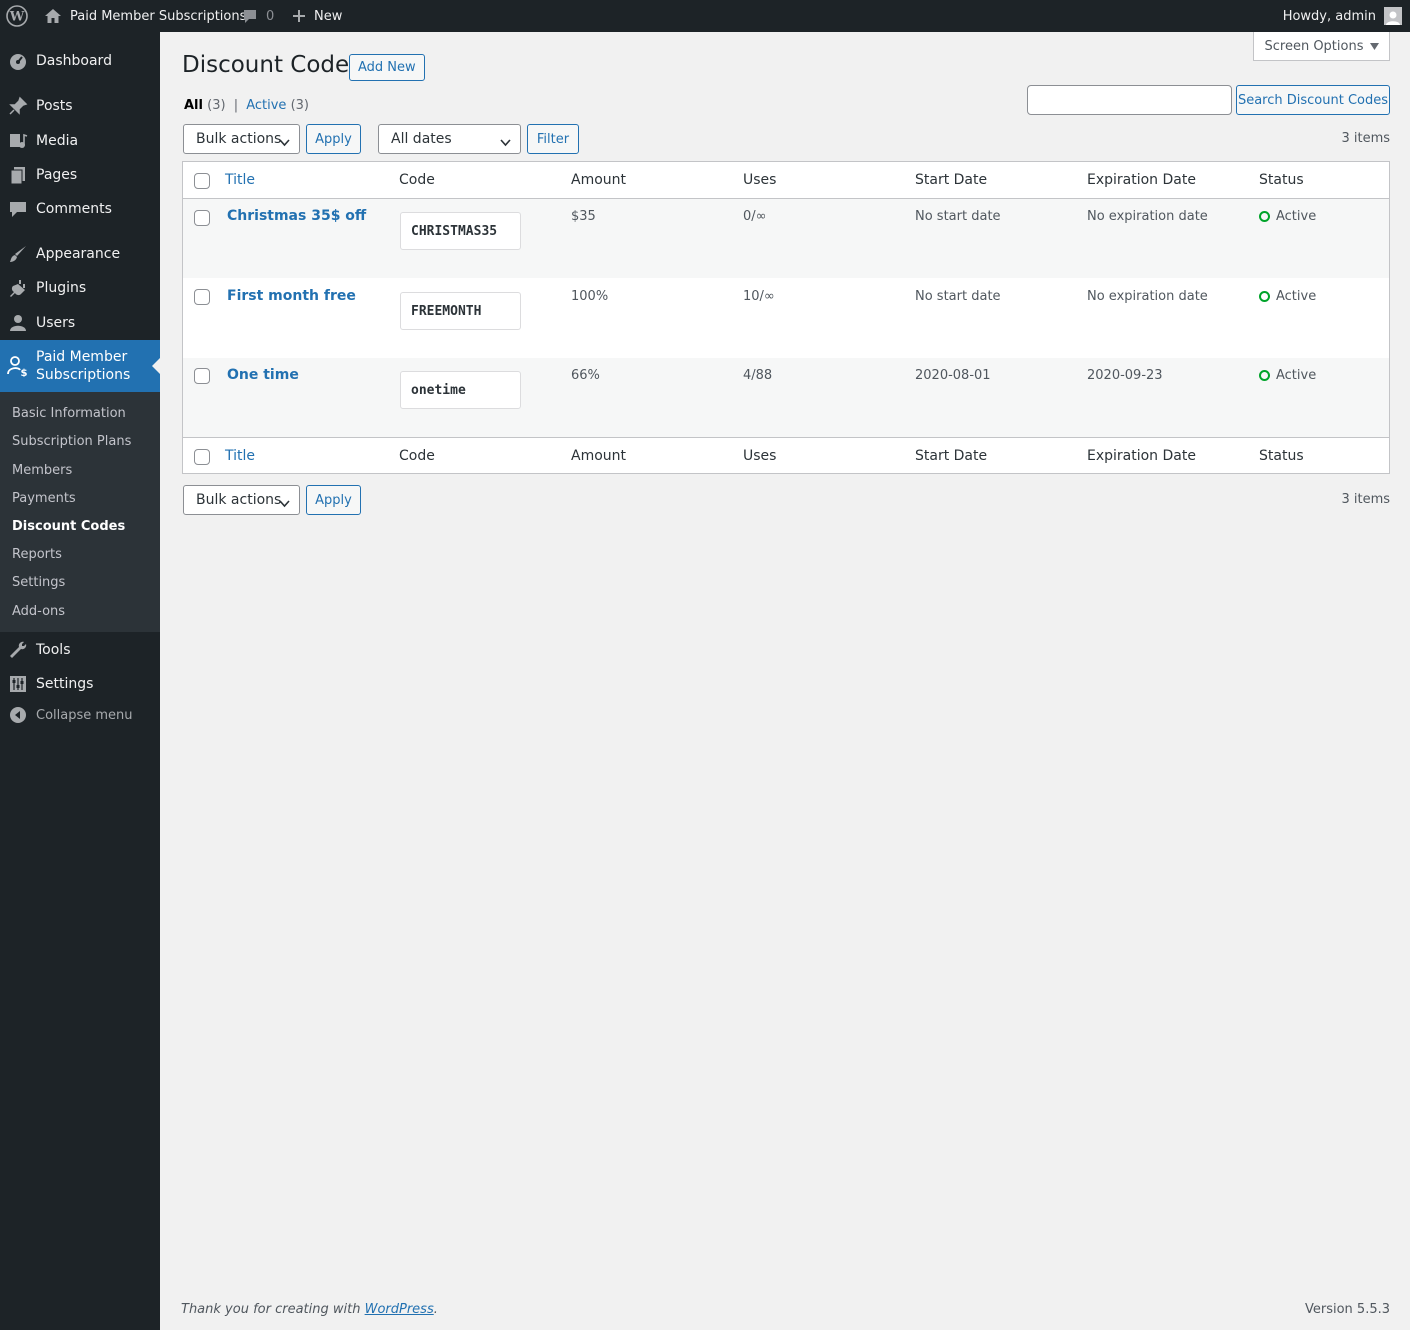 The width and height of the screenshot is (1410, 1330). Describe the element at coordinates (241, 500) in the screenshot. I see `bulk-actions-select-bottom: Bulk actions` at that location.